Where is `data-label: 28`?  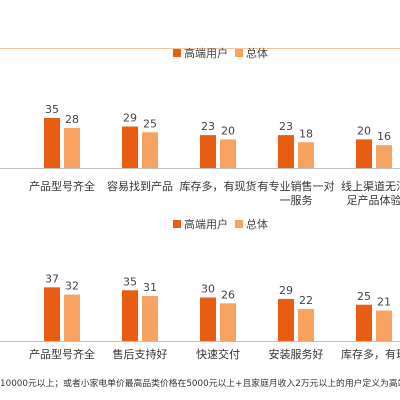
data-label: 28 is located at coordinates (72, 119).